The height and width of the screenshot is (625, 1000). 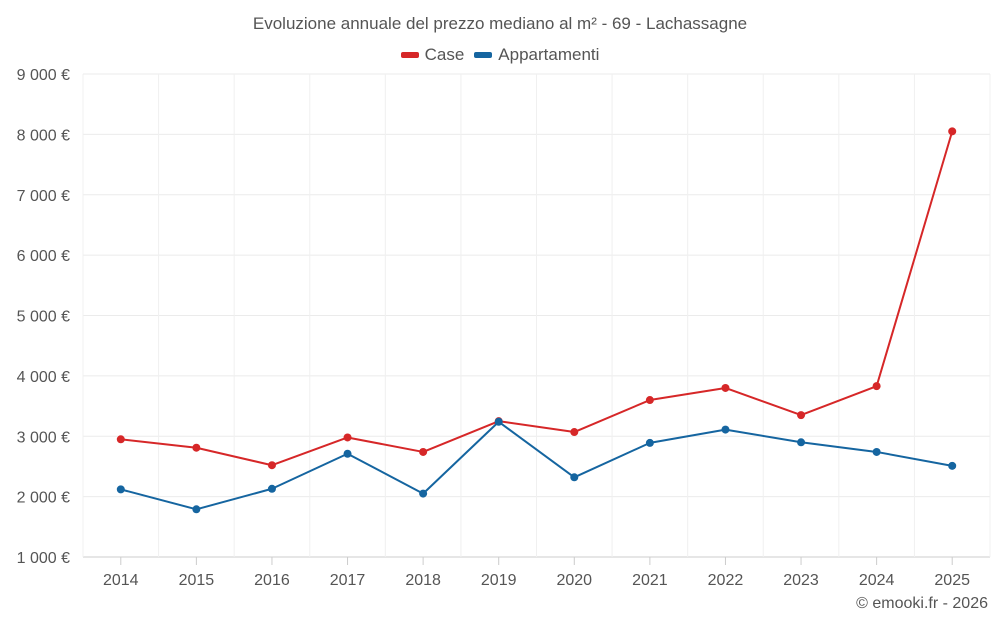 What do you see at coordinates (121, 580) in the screenshot?
I see `x-tick-label: 2014` at bounding box center [121, 580].